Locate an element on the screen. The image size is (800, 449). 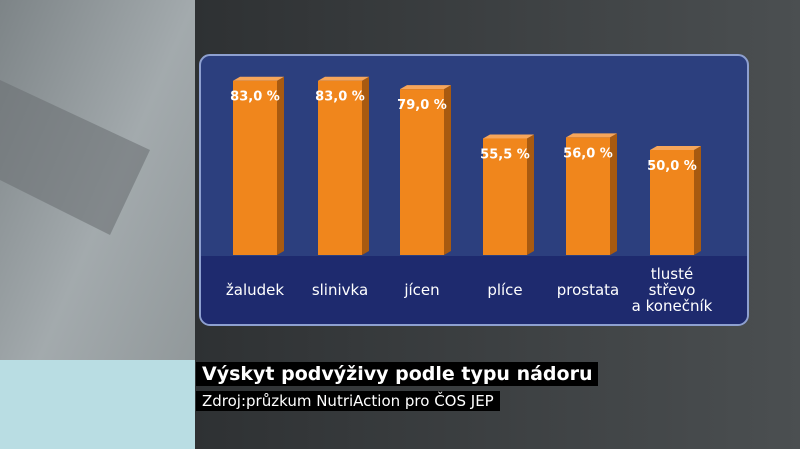
category-band is located at coordinates (474, 290).